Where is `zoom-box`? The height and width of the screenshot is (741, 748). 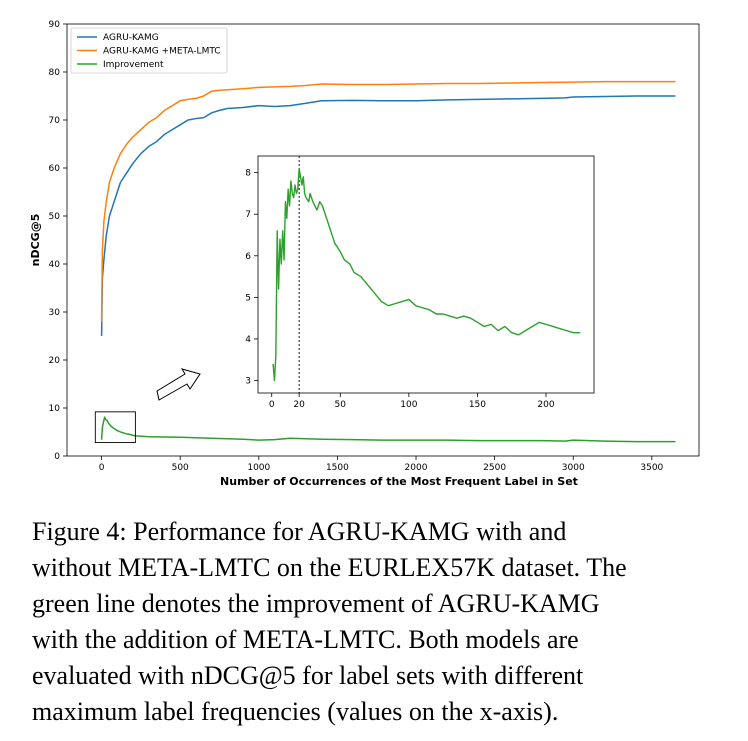 zoom-box is located at coordinates (115, 427).